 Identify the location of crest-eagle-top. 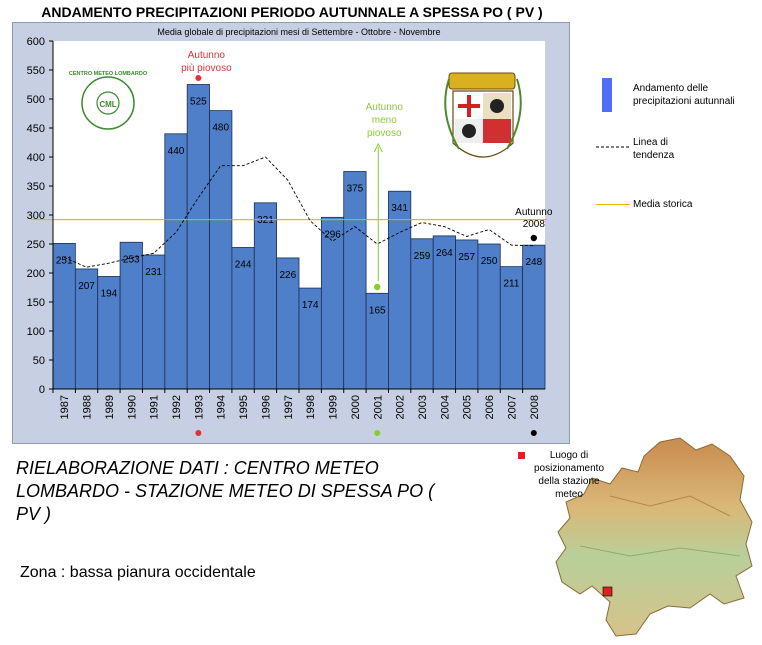
(497, 106).